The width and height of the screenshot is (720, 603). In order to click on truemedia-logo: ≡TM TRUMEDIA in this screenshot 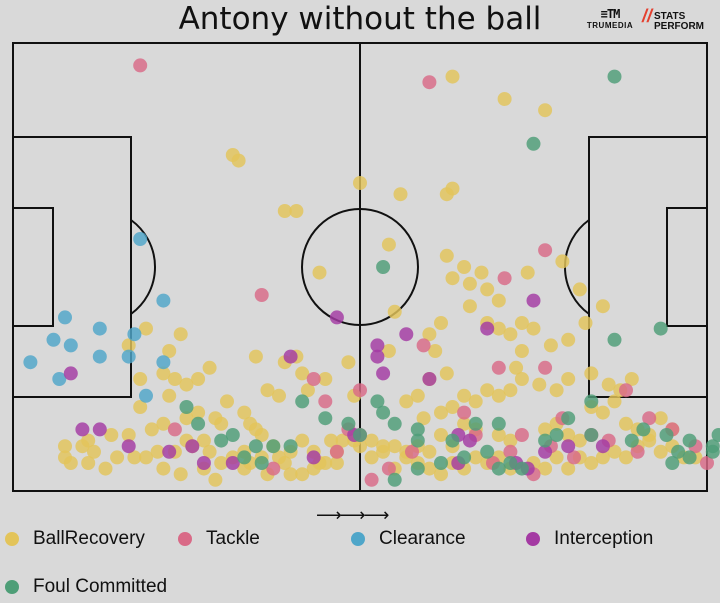, I will do `click(610, 19)`.